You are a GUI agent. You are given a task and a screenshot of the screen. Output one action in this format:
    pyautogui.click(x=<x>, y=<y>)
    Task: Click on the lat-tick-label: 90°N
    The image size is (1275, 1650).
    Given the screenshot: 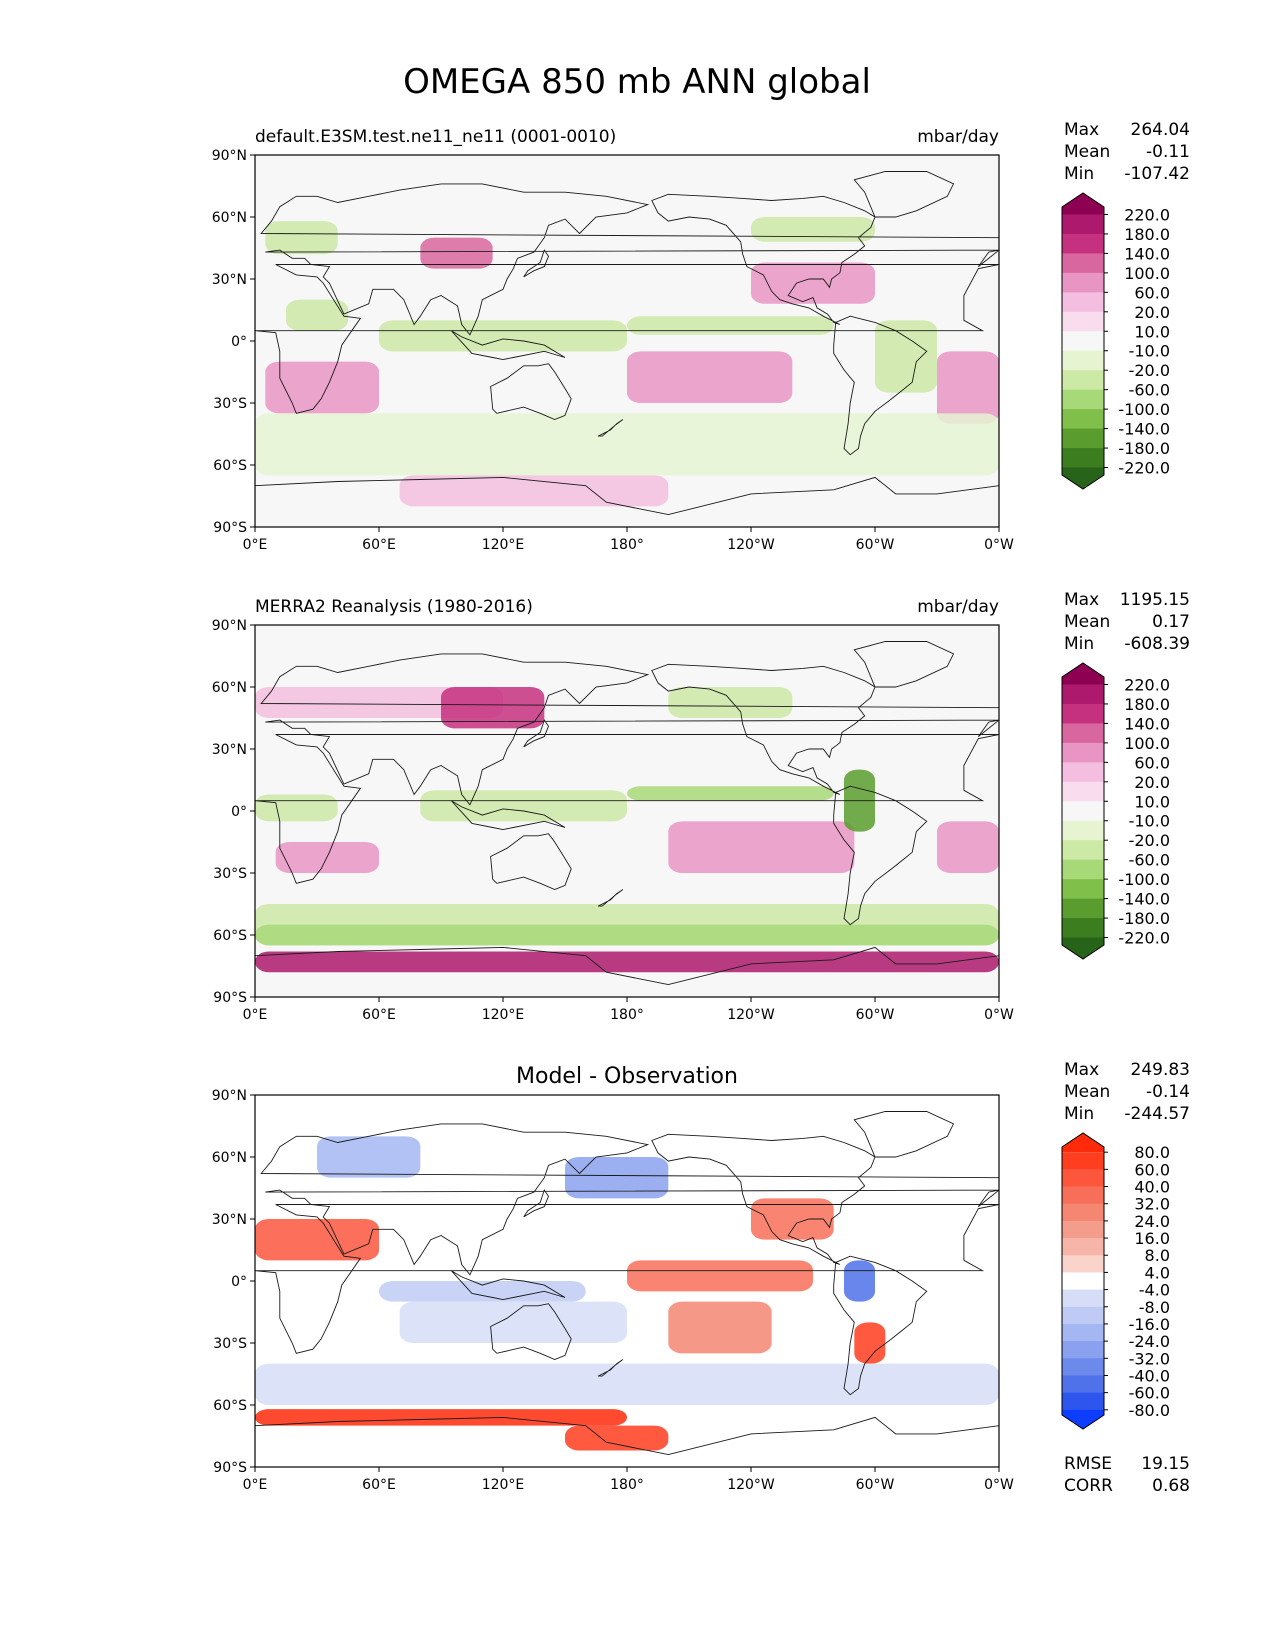 What is the action you would take?
    pyautogui.click(x=229, y=1096)
    